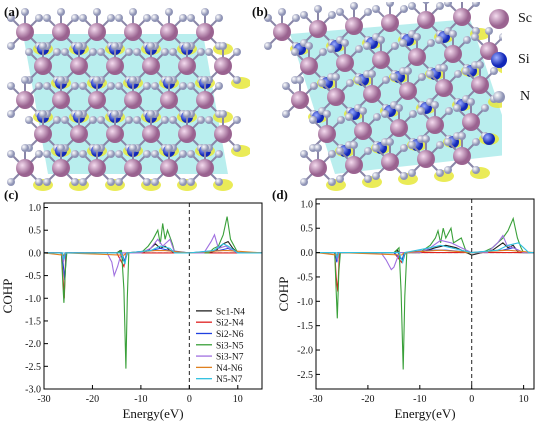 This screenshot has width=550, height=421. Describe the element at coordinates (489, 139) in the screenshot. I see `si-atom` at that location.